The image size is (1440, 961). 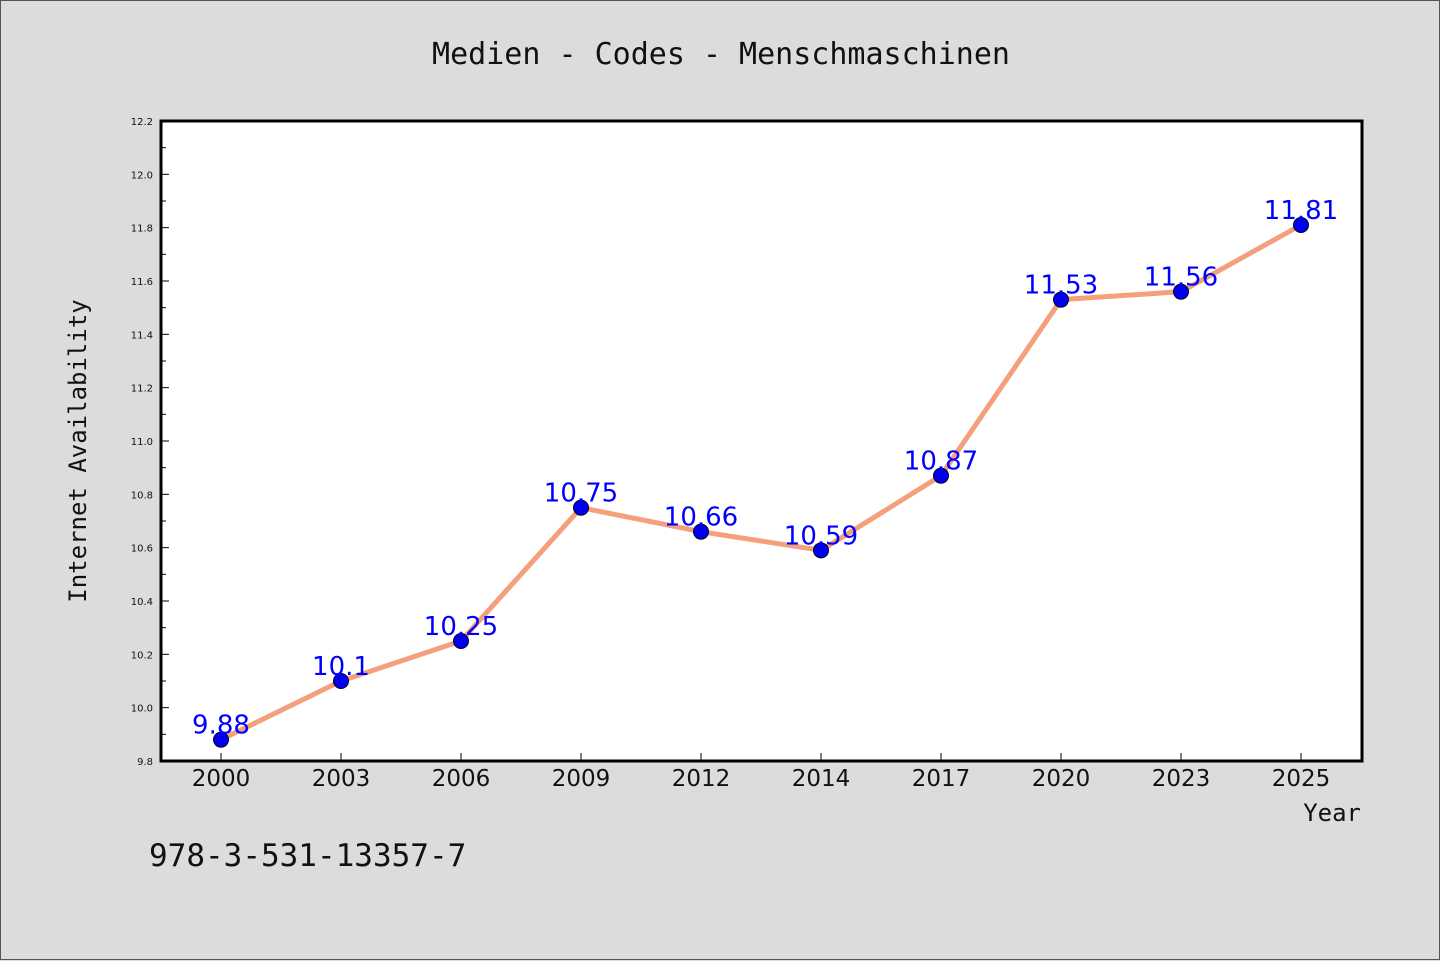 I want to click on isbn-text: 978-3-531-13357-7, so click(x=307, y=856).